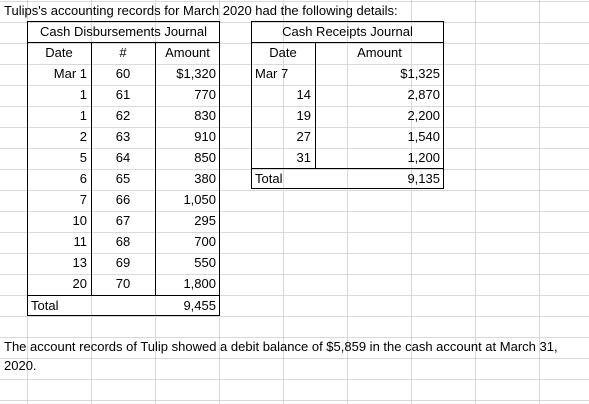 This screenshot has width=589, height=404. Describe the element at coordinates (123, 295) in the screenshot. I see `cash-disbursements-total-rule` at that location.